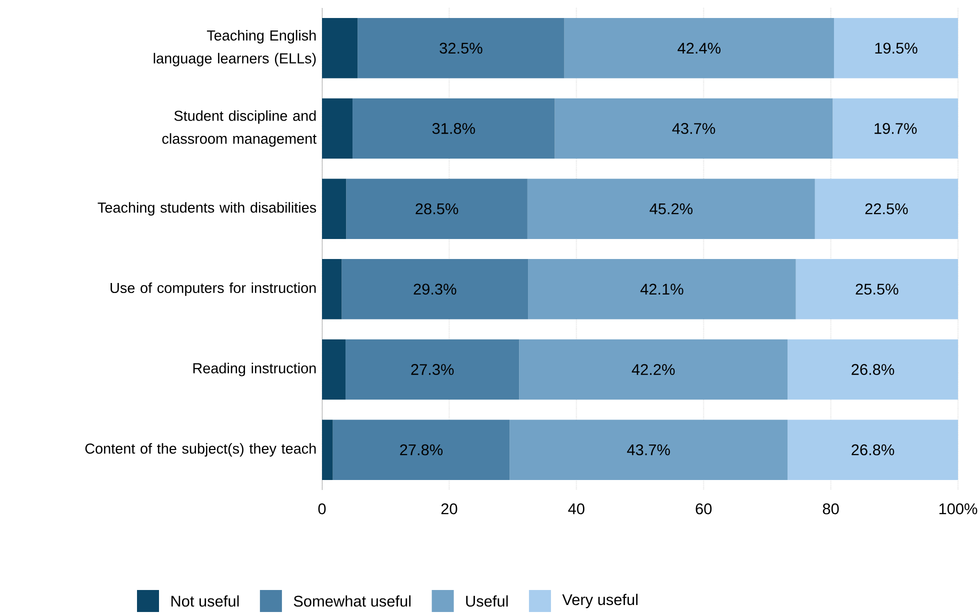 Image resolution: width=979 pixels, height=615 pixels. I want to click on data-label: 29.3%, so click(435, 289).